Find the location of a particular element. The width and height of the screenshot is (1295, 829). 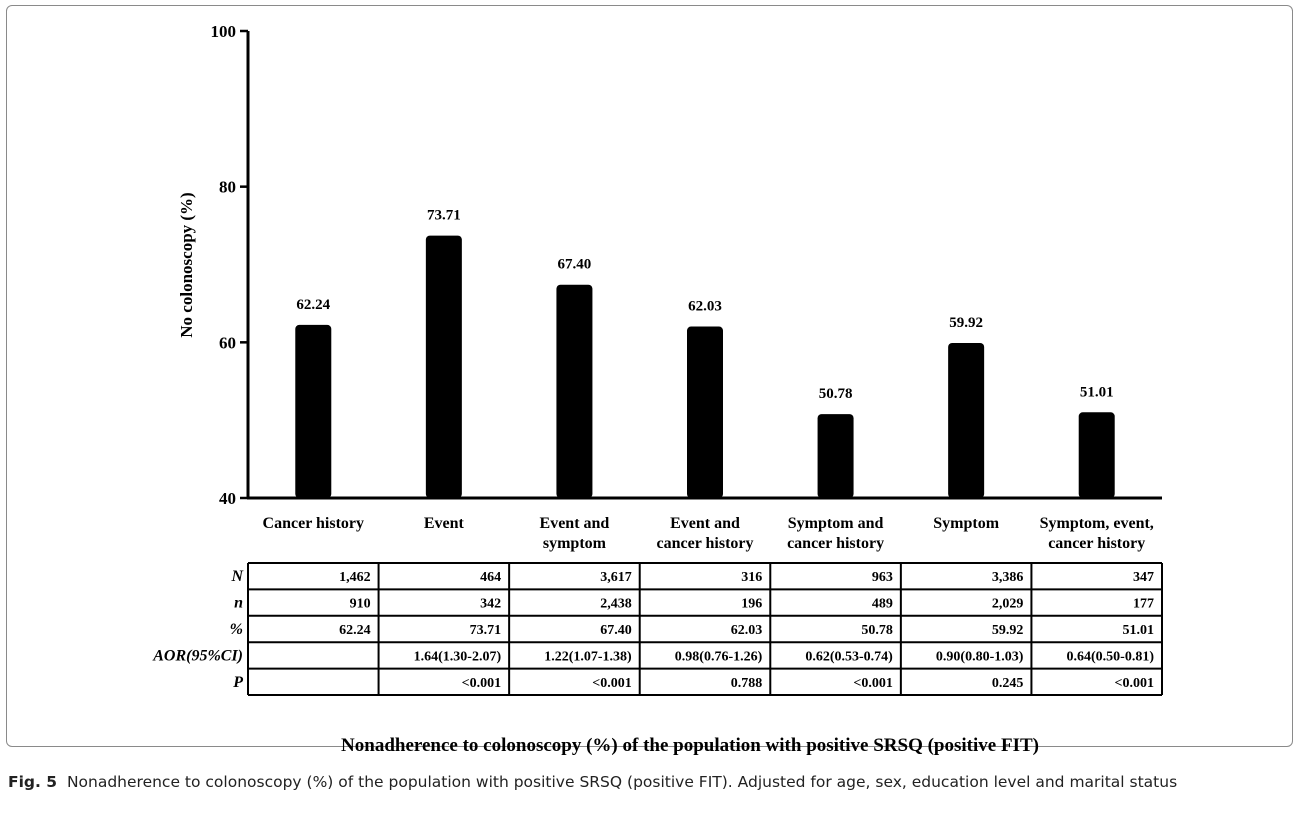

y-tick-label: 60 is located at coordinates (227, 342).